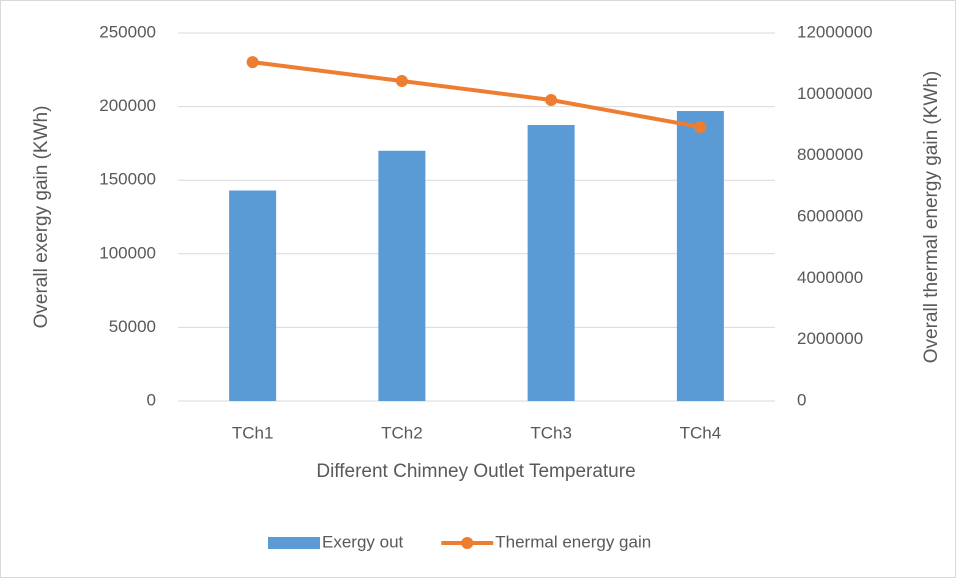 This screenshot has height=578, width=956. Describe the element at coordinates (701, 432) in the screenshot. I see `x-tick-label: TCh4` at that location.